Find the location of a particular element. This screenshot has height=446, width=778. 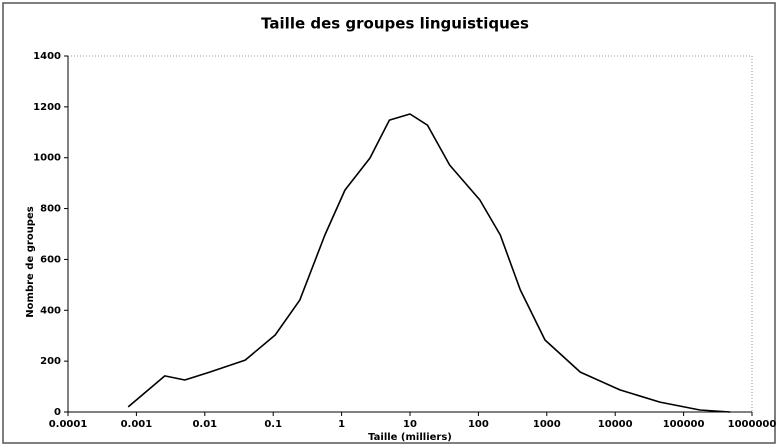

x-tick-label: 100000 is located at coordinates (684, 424).